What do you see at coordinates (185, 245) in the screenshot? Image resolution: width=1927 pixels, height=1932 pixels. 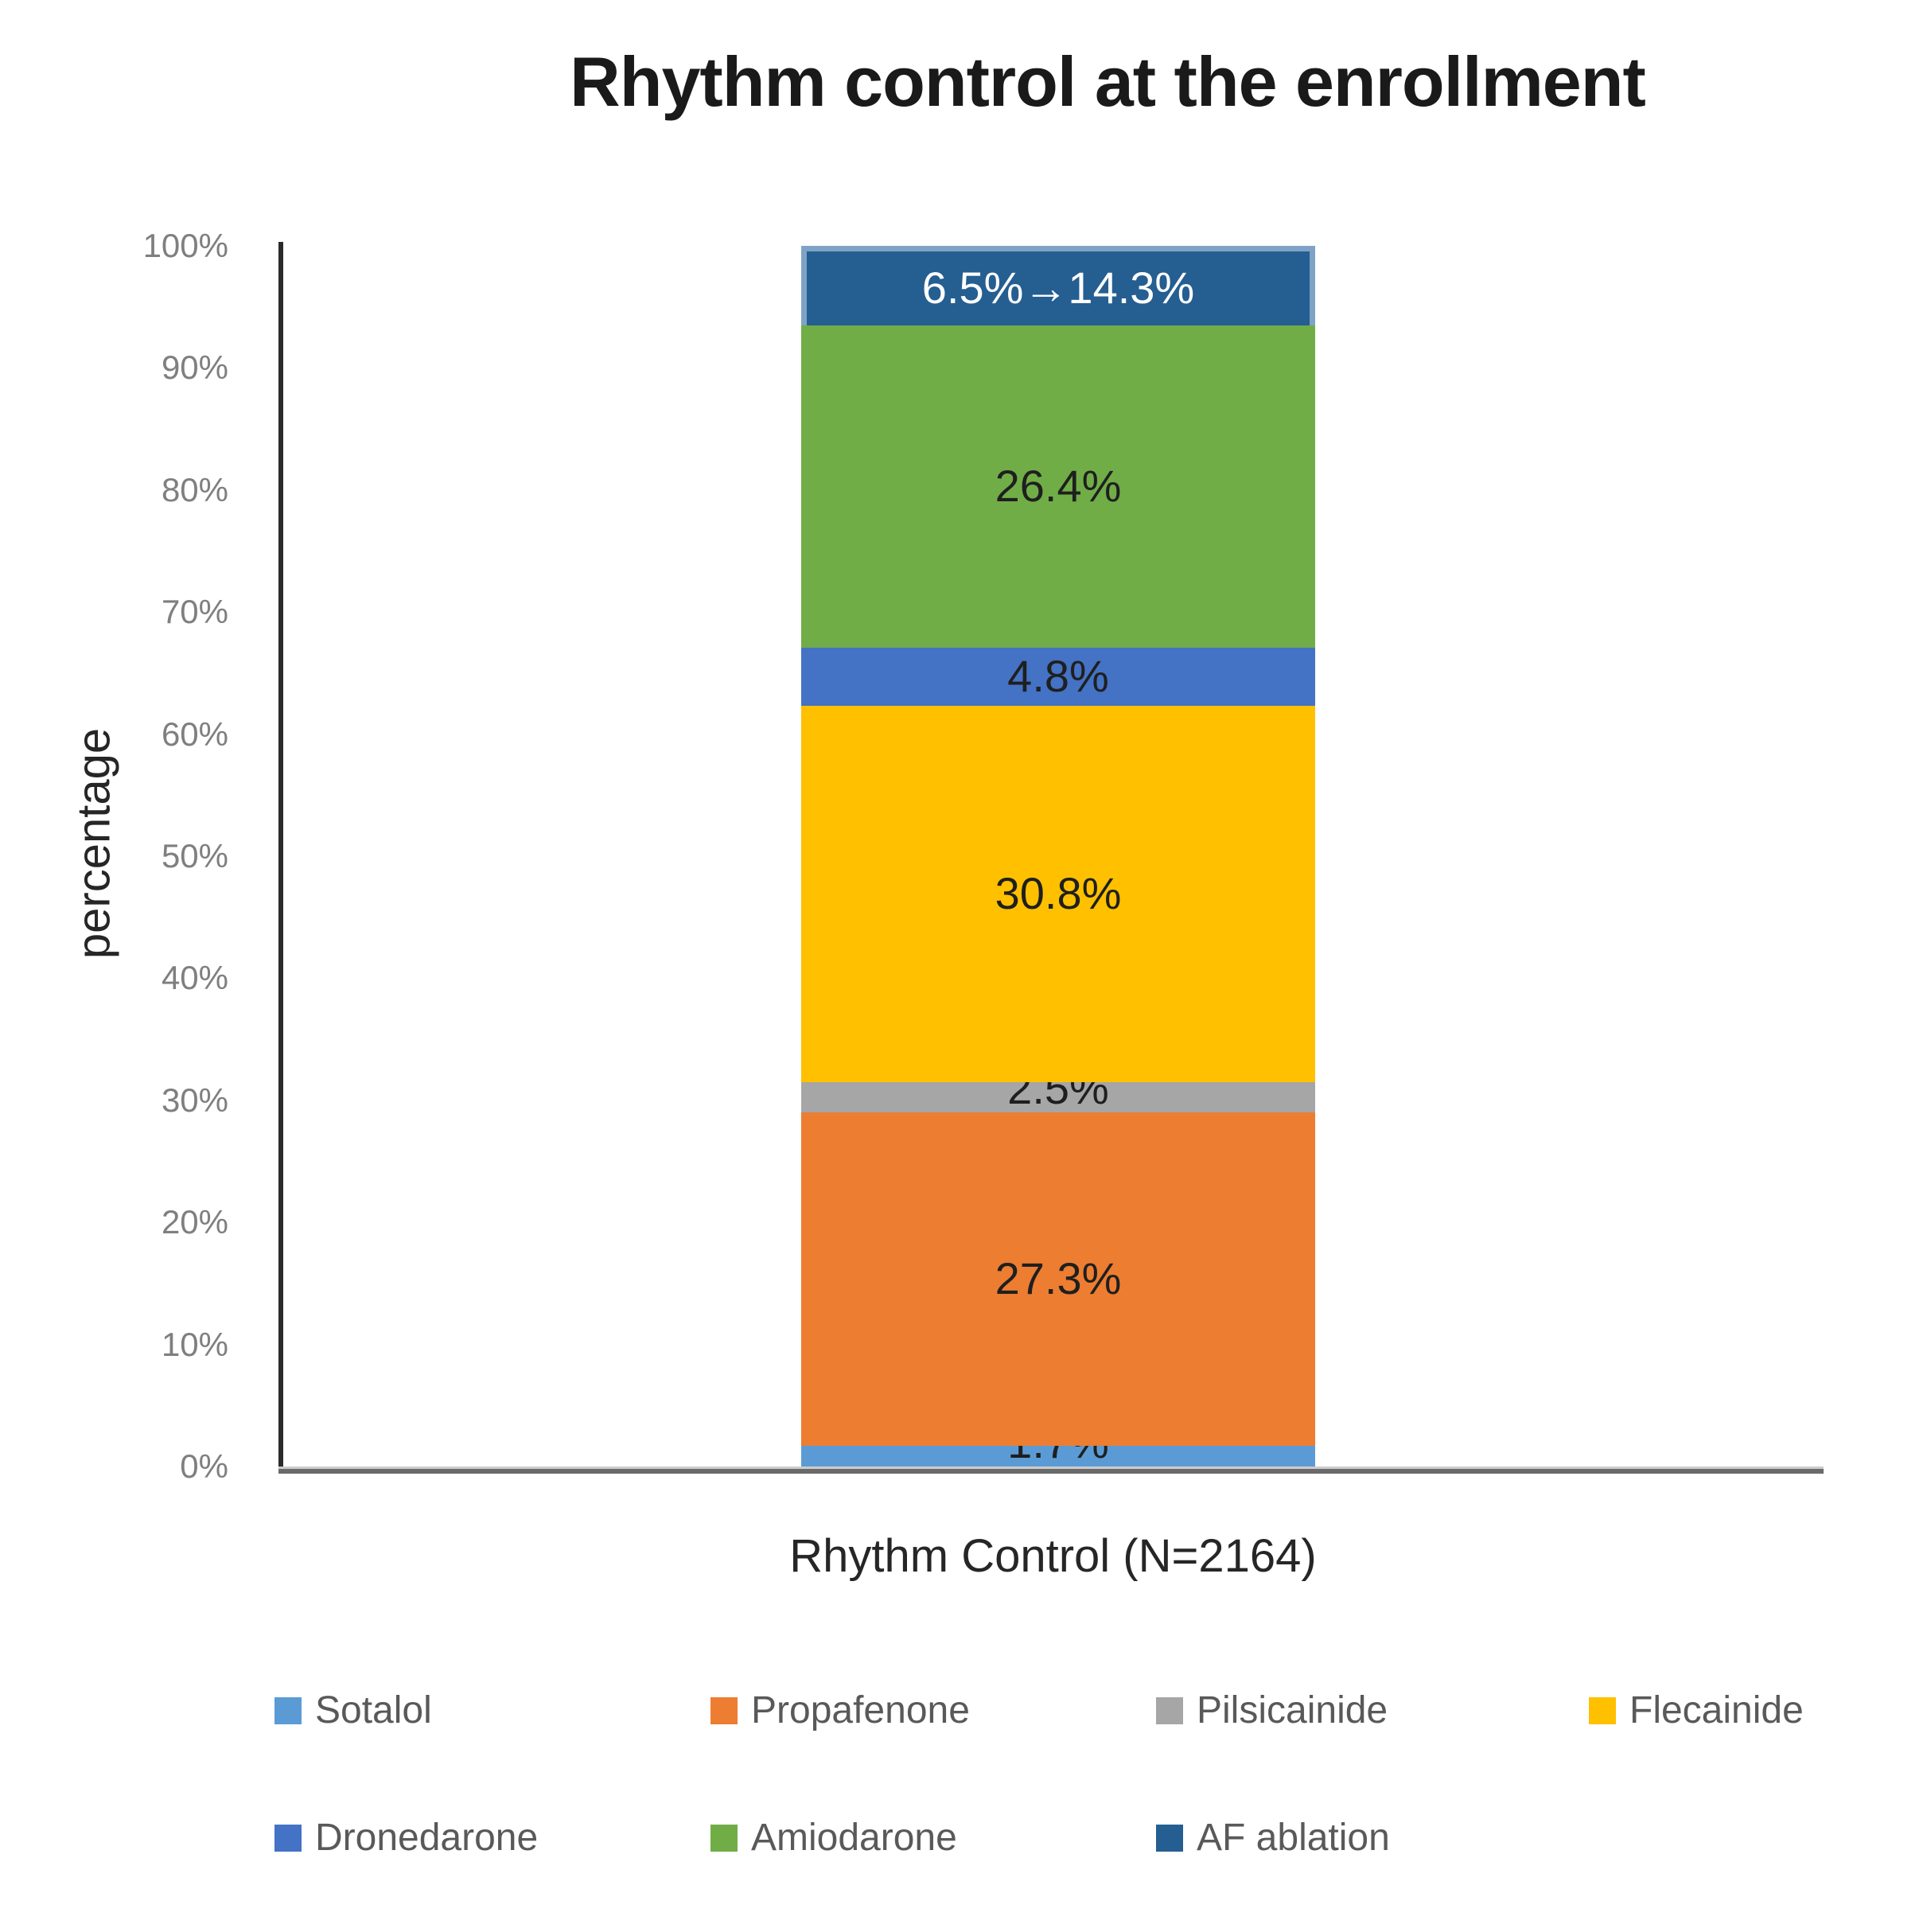 I see `y-tick-label-100: 100%` at bounding box center [185, 245].